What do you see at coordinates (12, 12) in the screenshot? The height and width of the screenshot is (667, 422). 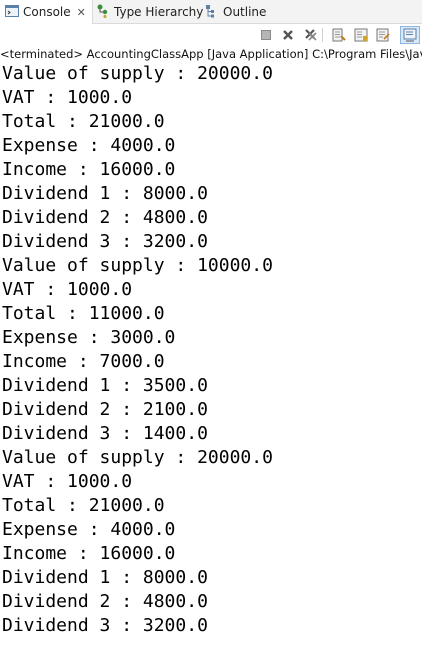 I see `console-icon` at bounding box center [12, 12].